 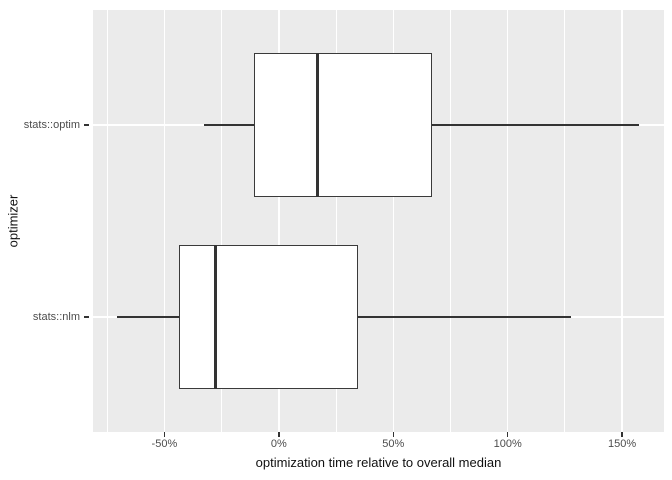 What do you see at coordinates (13, 221) in the screenshot?
I see `y-axis-title: optimizer` at bounding box center [13, 221].